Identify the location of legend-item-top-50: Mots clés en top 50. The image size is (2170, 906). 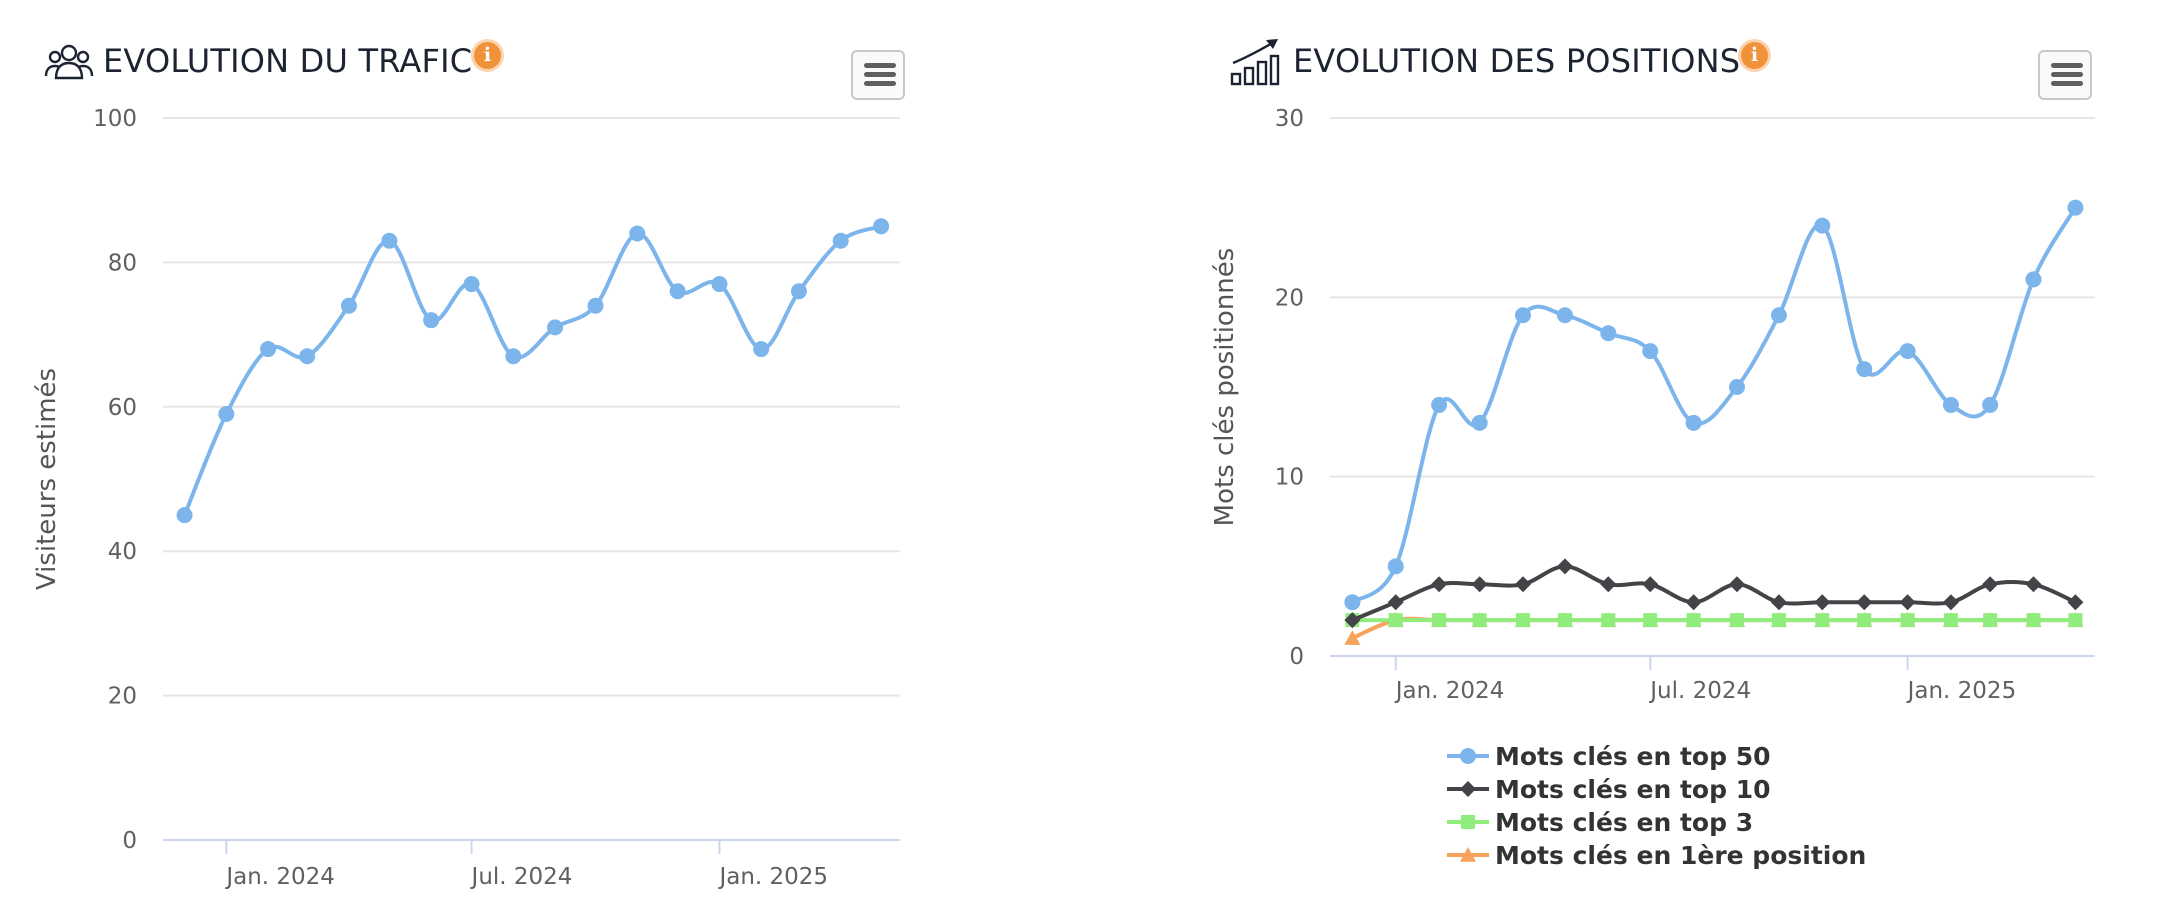
(1655, 756).